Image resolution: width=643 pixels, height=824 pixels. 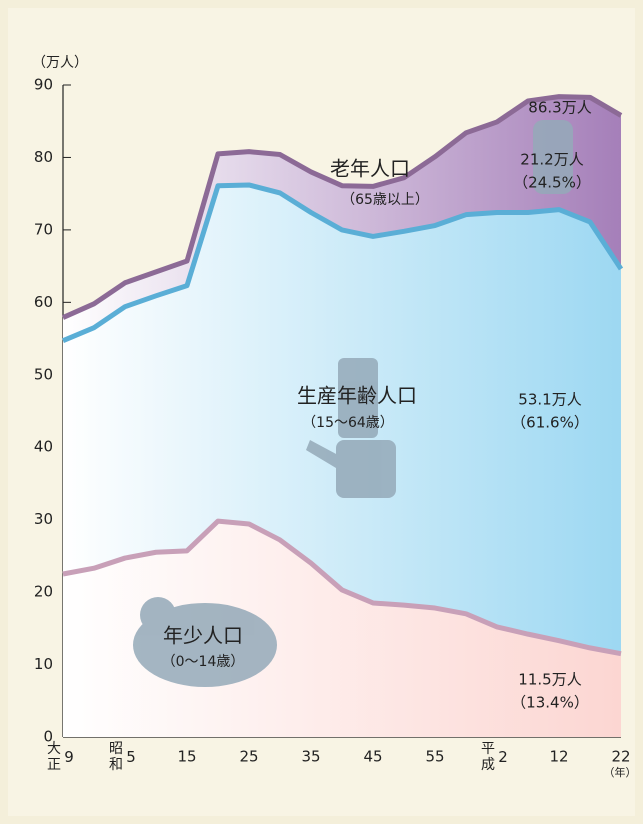 I want to click on end-label: 11.5万人, so click(x=549, y=680).